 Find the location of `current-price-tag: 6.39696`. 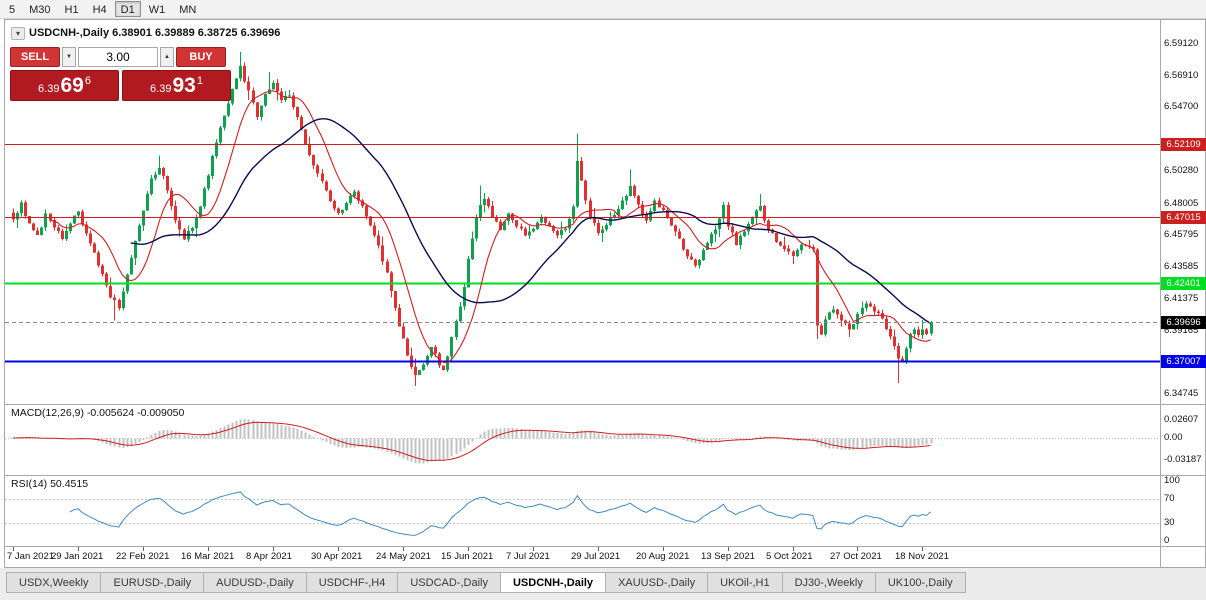

current-price-tag: 6.39696 is located at coordinates (1183, 322).